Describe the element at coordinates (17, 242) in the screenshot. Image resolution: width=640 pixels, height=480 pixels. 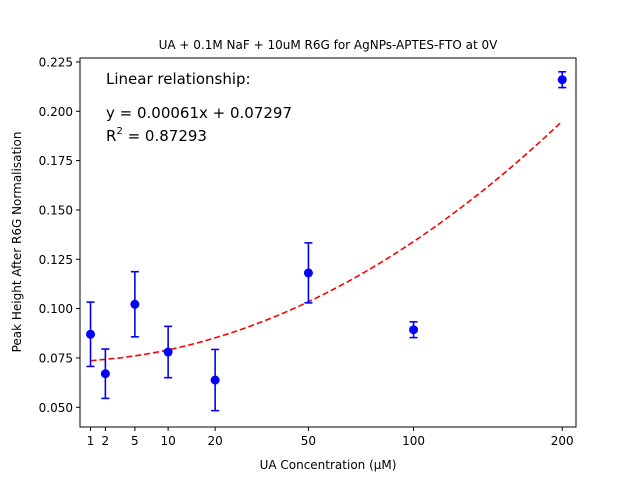
I see `y-axis-label: Peak Height After R6G Normalisation` at that location.